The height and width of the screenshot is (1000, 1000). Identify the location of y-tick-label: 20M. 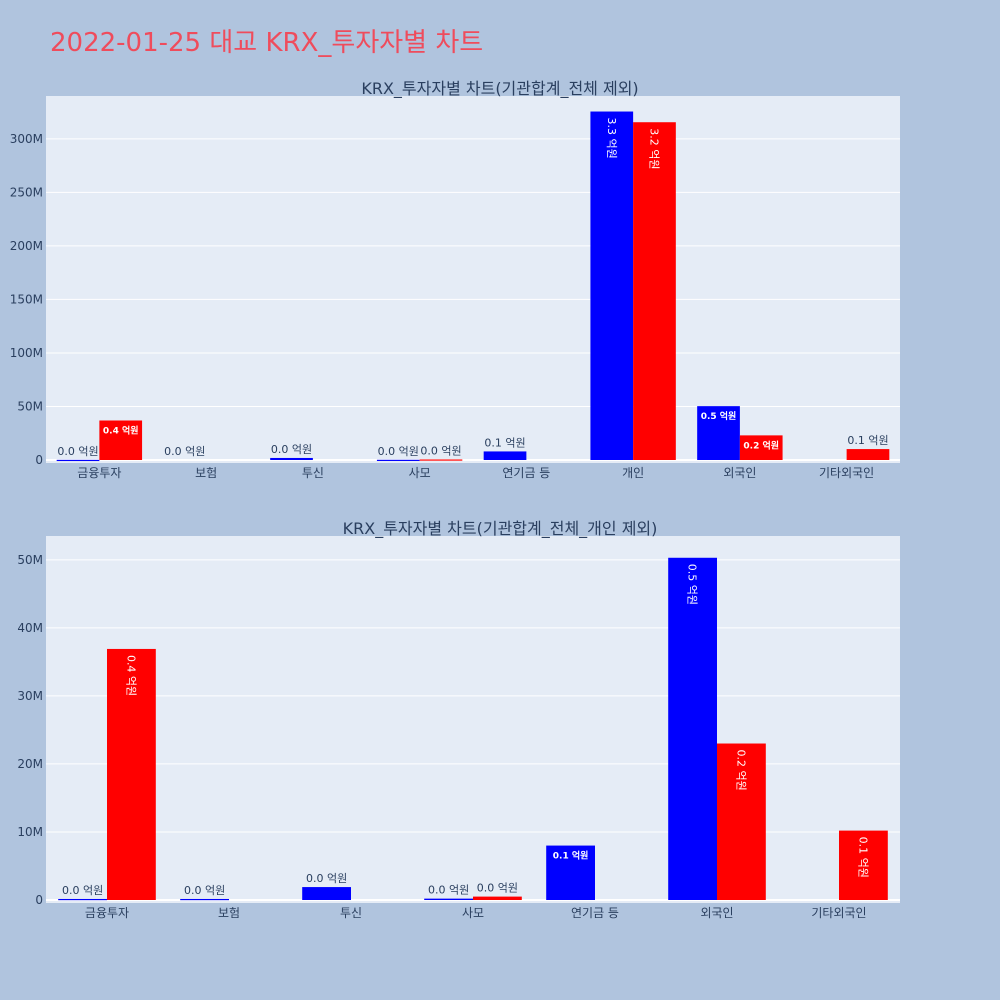
(30, 764).